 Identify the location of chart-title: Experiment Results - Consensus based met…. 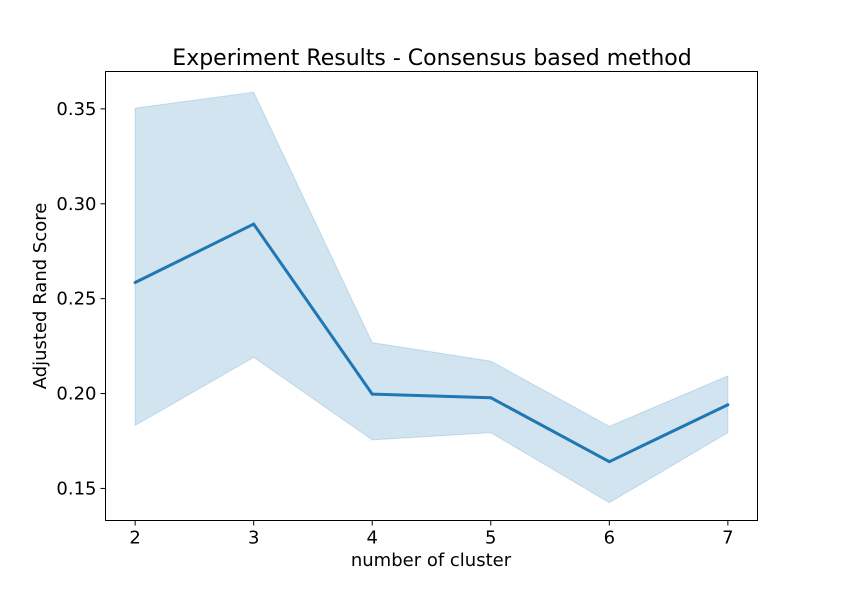
(431, 58).